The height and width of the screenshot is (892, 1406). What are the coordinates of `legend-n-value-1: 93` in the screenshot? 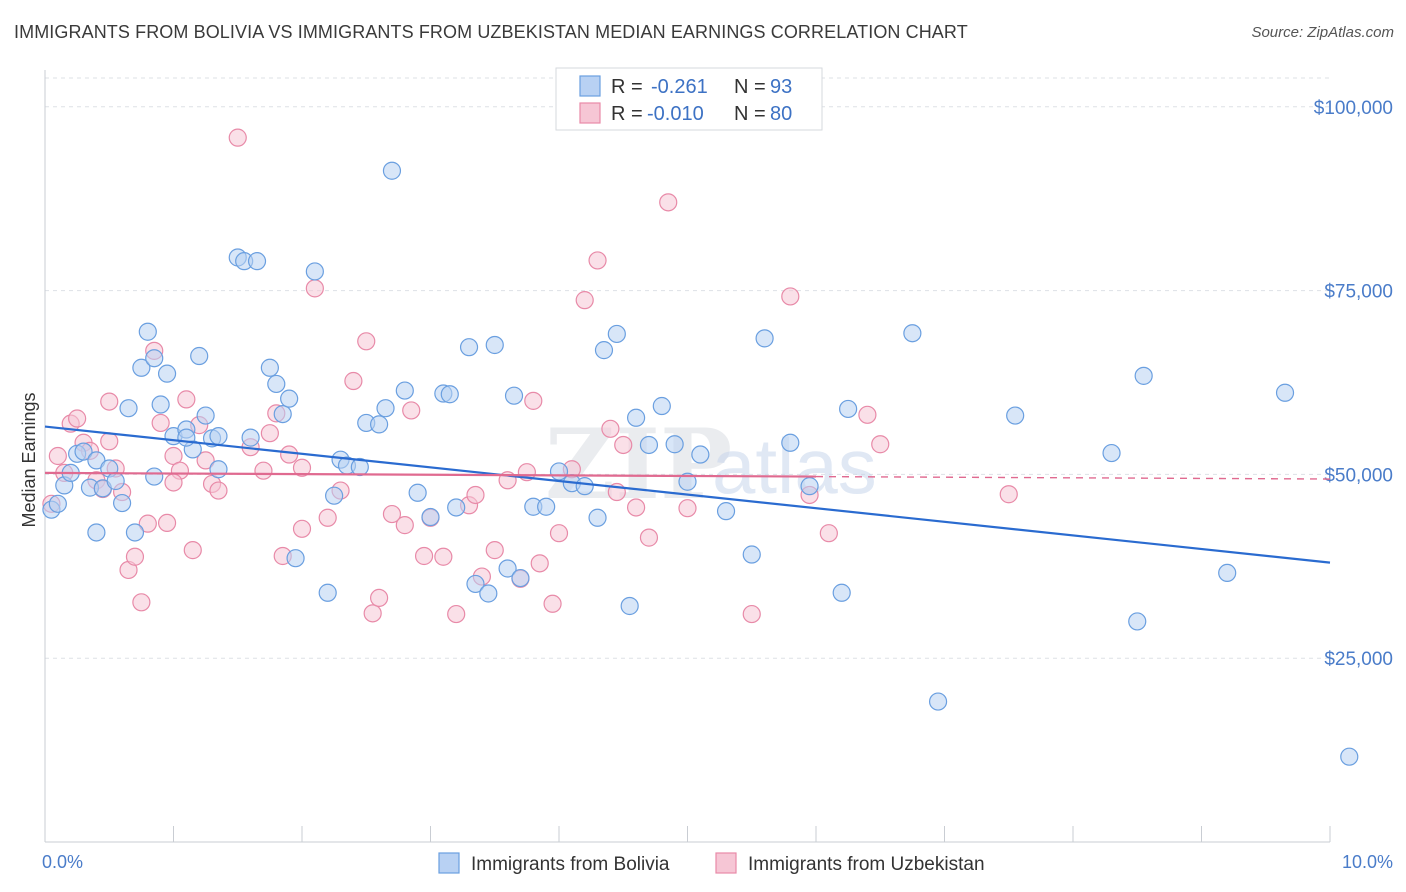 It's located at (781, 87).